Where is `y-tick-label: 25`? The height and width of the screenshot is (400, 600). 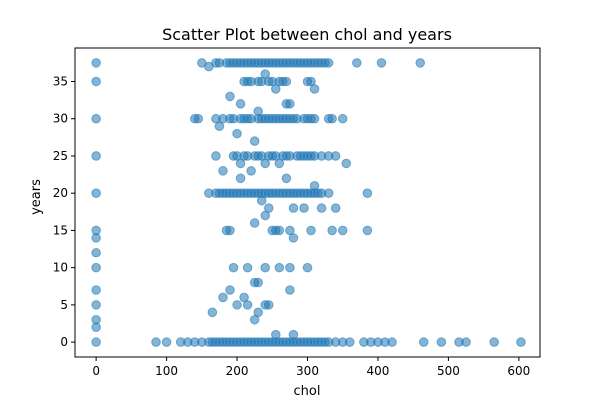
y-tick-label: 25 is located at coordinates (60, 156).